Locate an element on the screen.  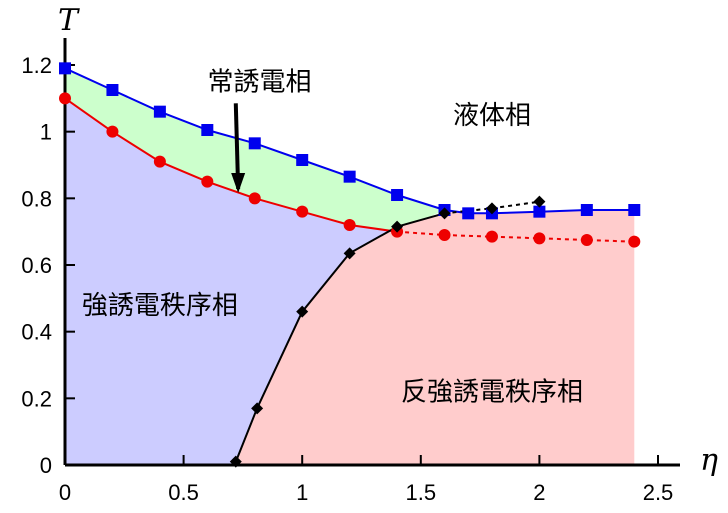
y-tick-label: 1.2 is located at coordinates (36, 65).